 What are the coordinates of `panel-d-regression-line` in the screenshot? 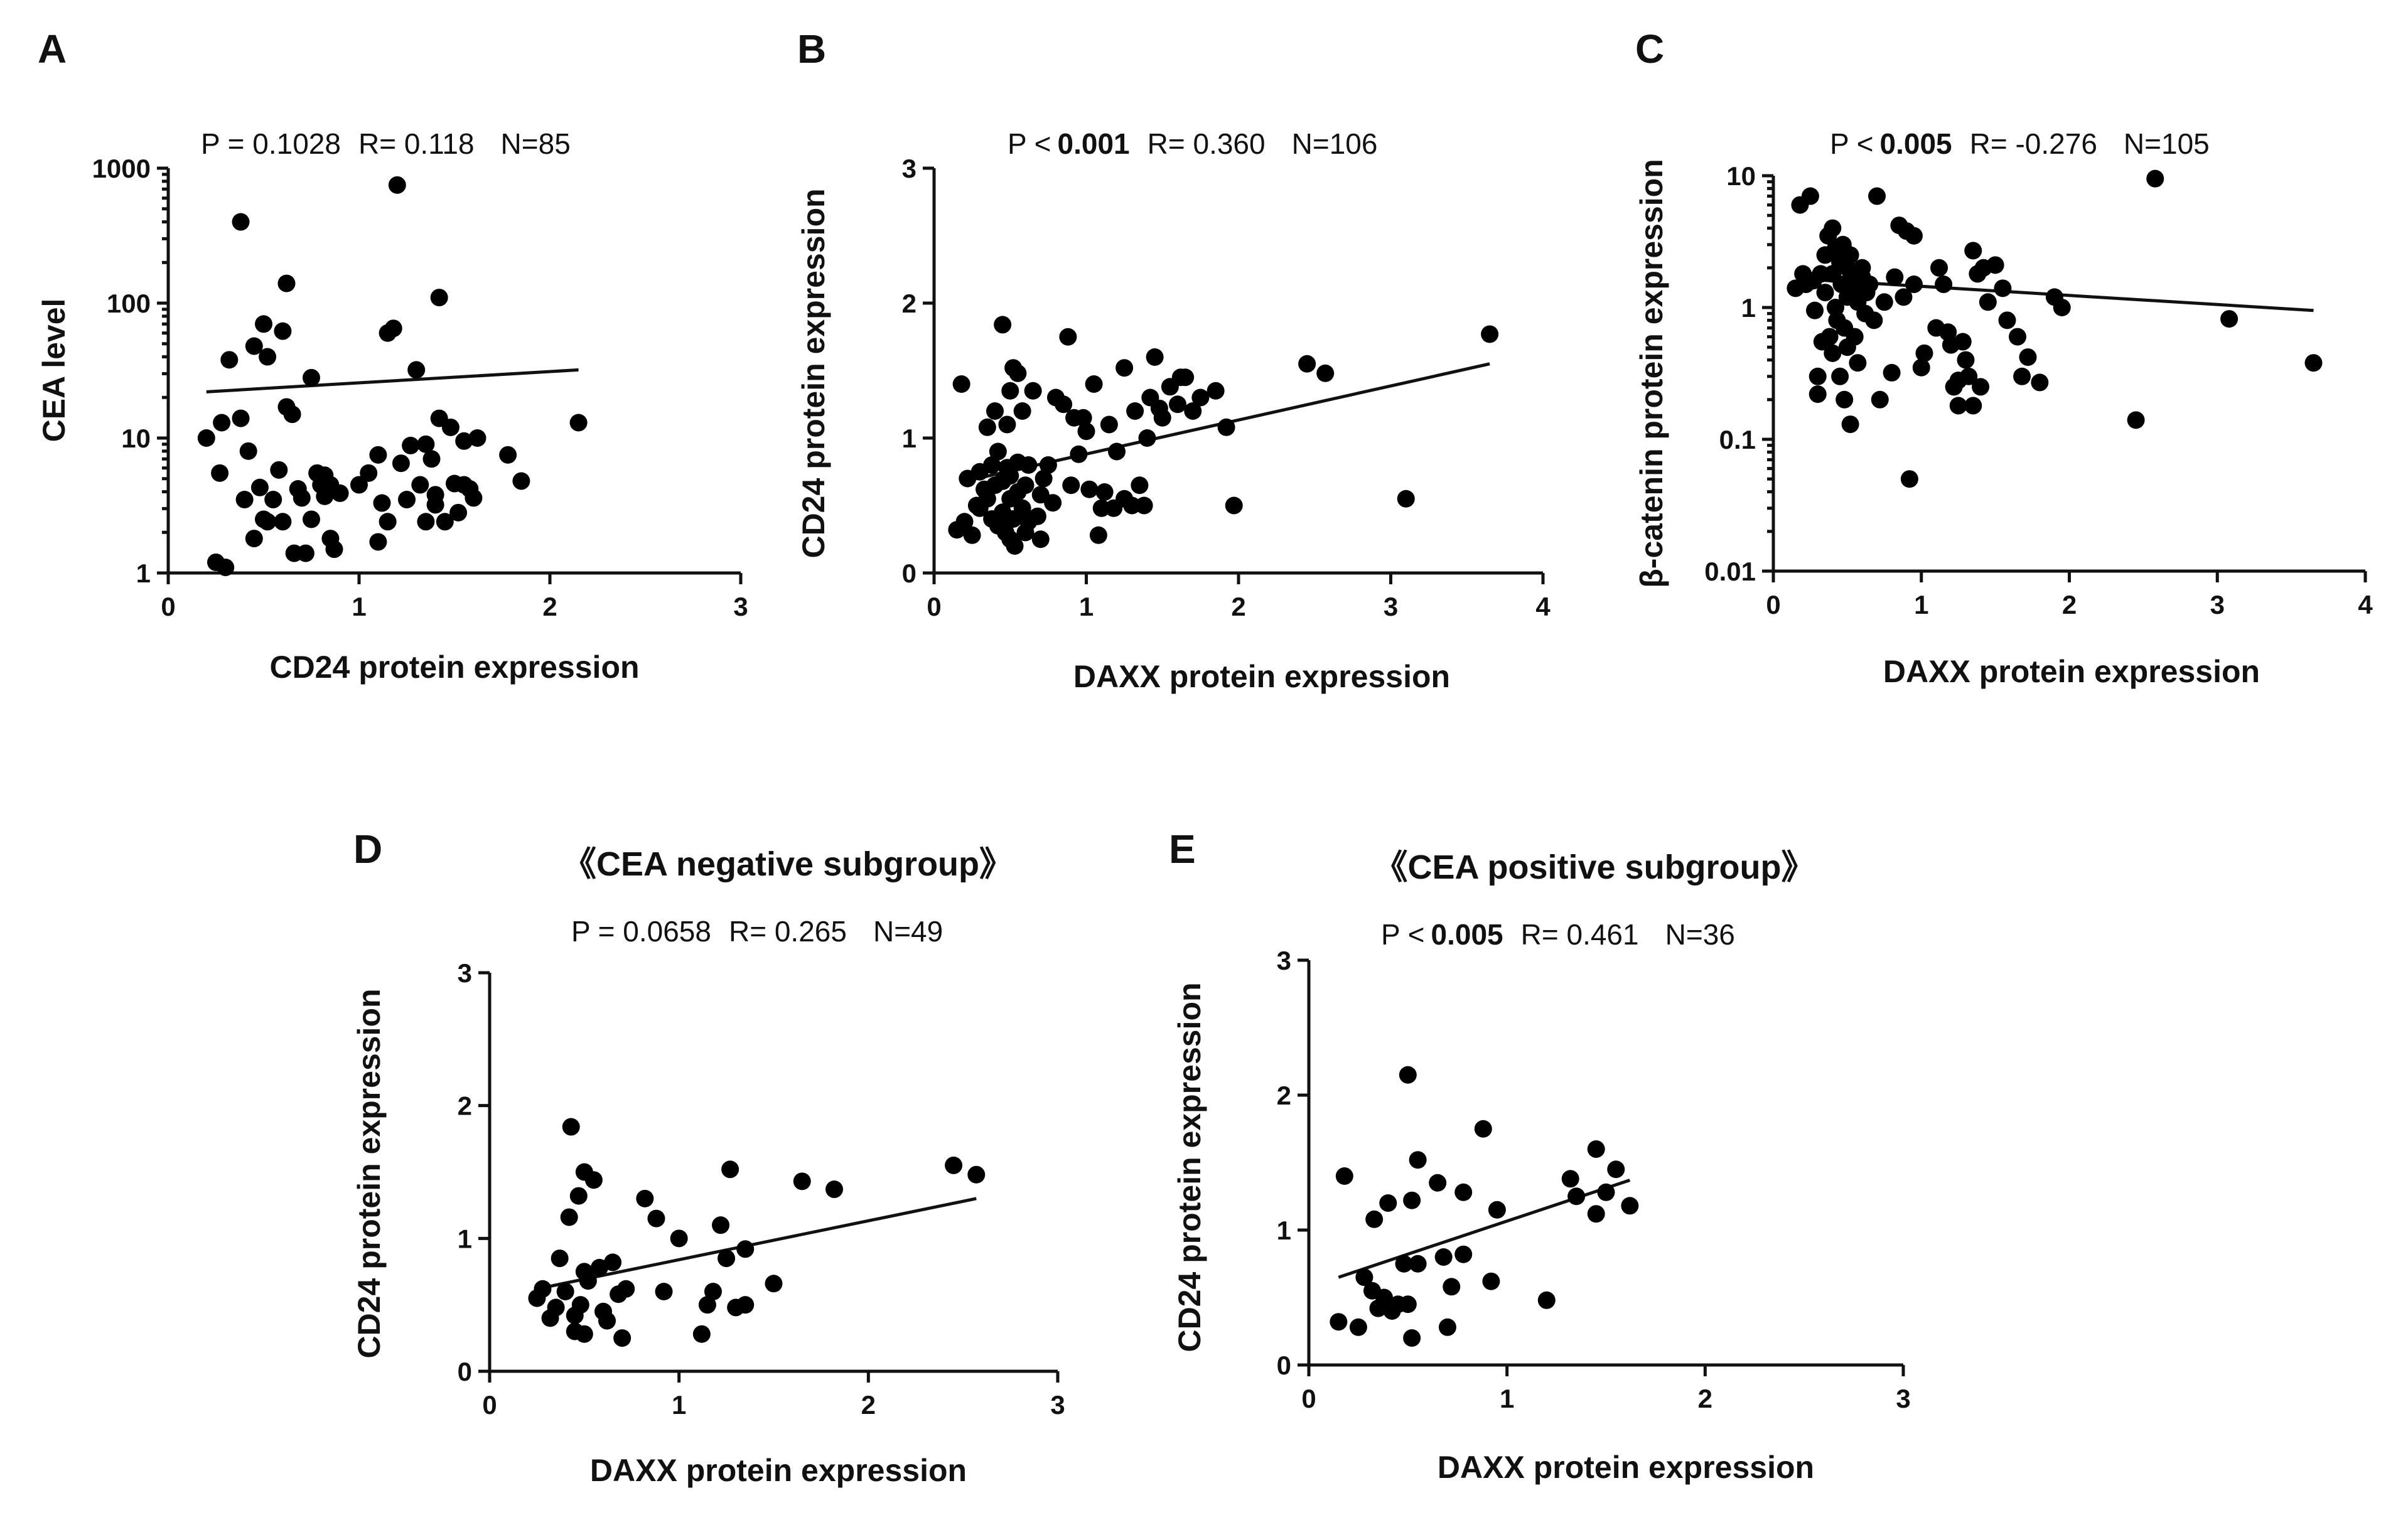 It's located at (756, 1244).